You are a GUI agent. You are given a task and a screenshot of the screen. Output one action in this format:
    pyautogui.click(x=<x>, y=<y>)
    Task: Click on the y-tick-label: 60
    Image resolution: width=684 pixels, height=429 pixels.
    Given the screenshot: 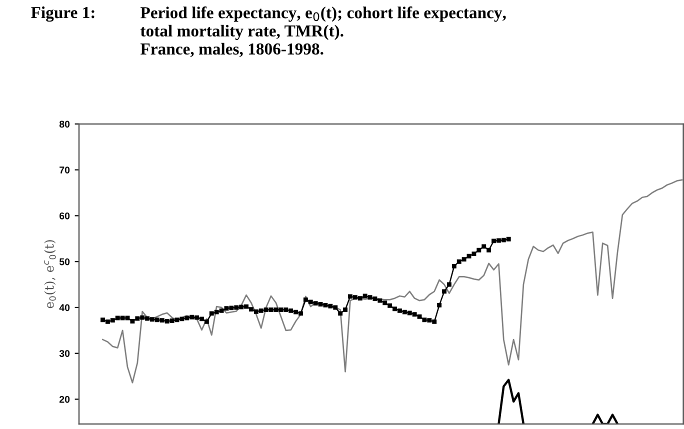 What is the action you would take?
    pyautogui.click(x=65, y=216)
    